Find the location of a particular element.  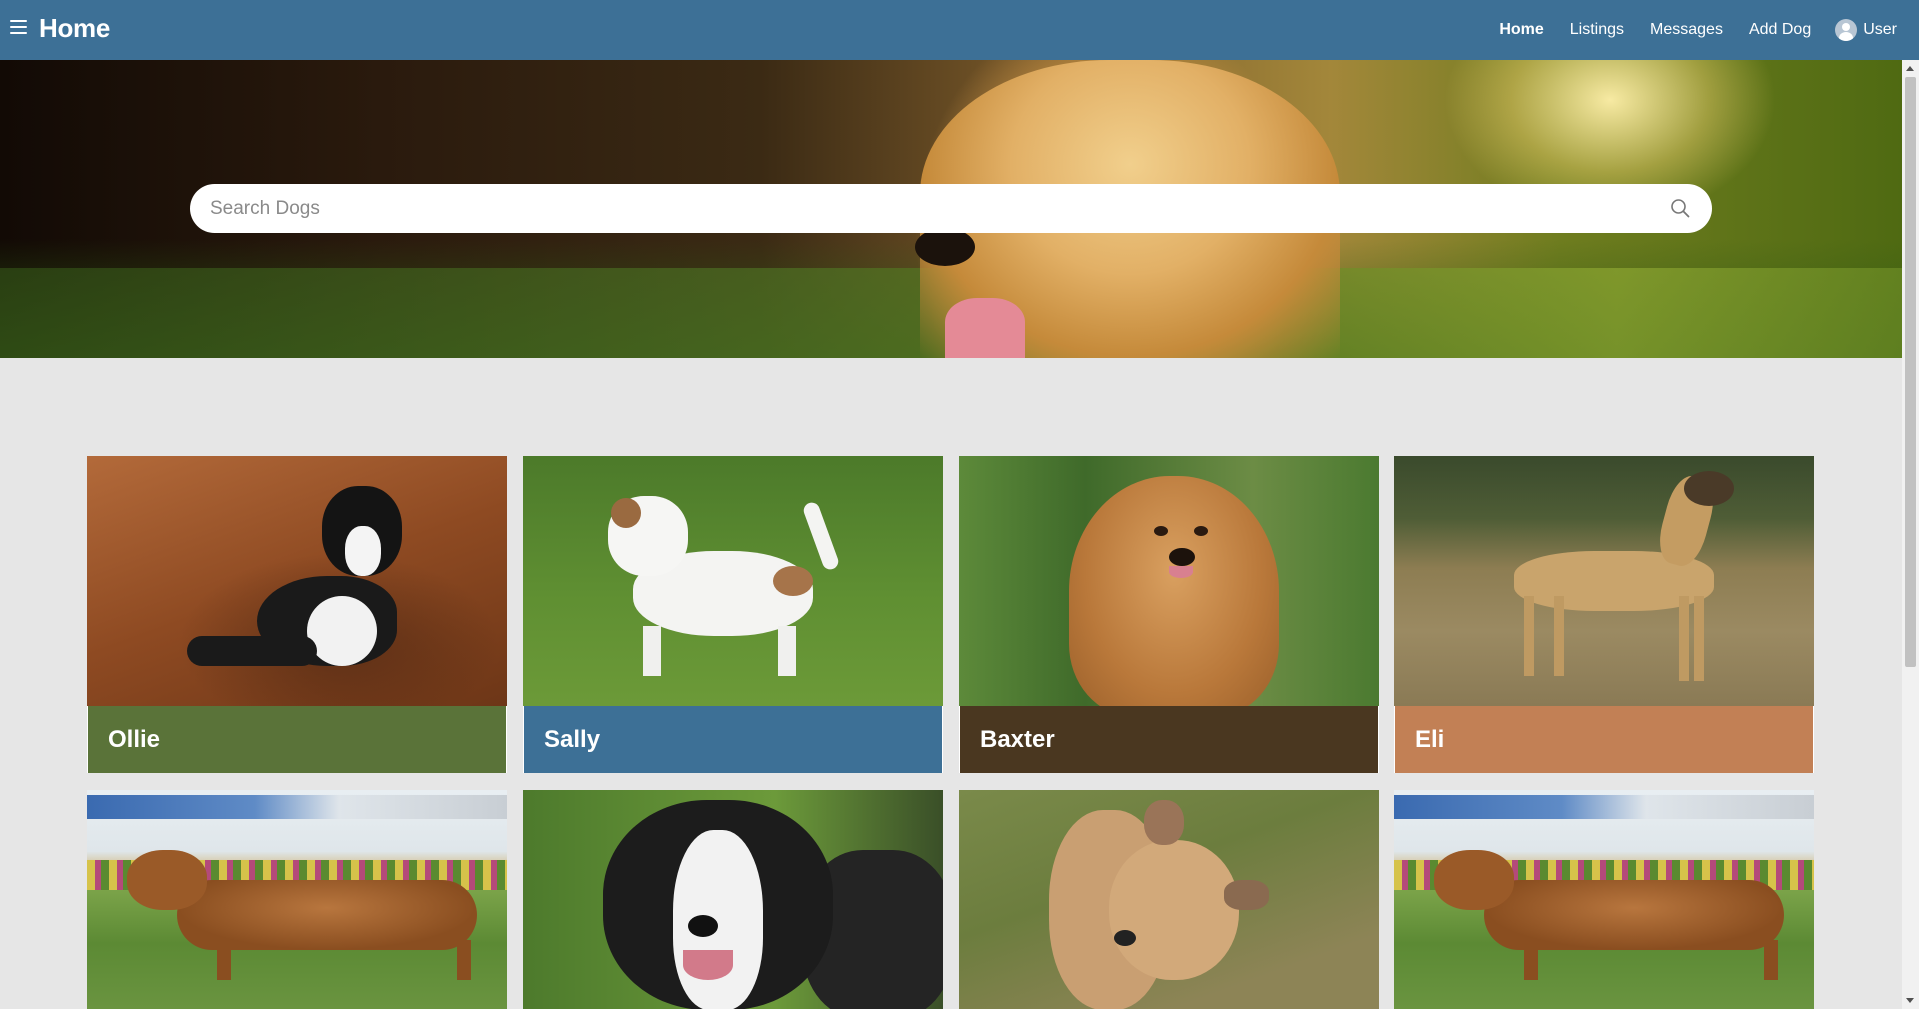

dog-name-label: Sally is located at coordinates (733, 739).